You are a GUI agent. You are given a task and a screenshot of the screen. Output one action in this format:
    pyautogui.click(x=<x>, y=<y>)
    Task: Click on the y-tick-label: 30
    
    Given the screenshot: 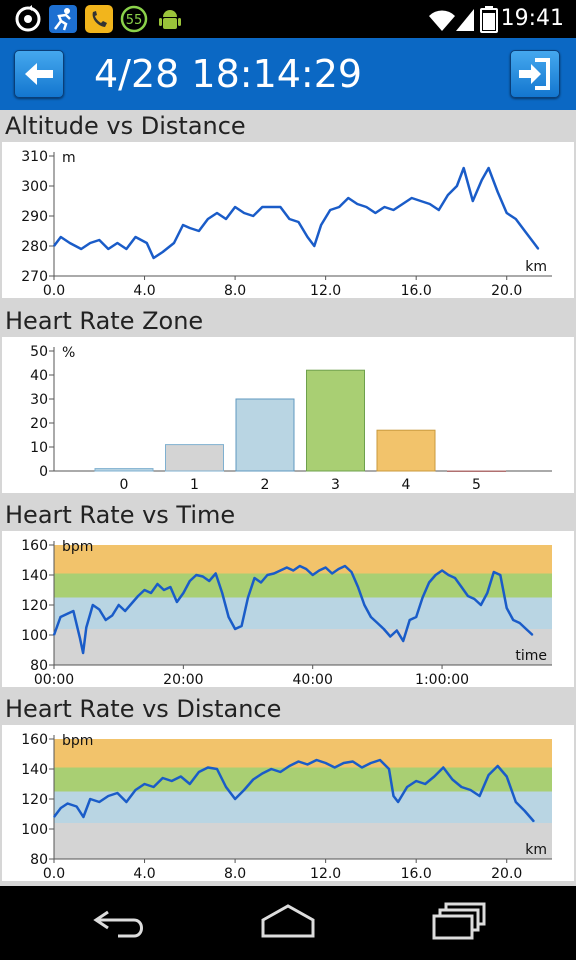 What is the action you would take?
    pyautogui.click(x=39, y=400)
    